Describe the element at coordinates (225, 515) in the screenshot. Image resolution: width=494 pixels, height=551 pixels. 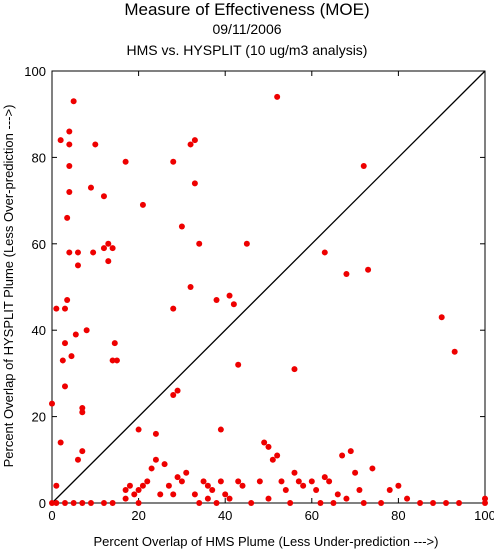
I see `x-tick-label: 40` at that location.